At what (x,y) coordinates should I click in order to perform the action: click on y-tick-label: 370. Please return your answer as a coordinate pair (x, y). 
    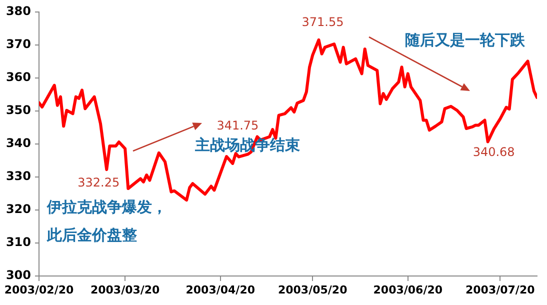
    Looking at the image, I should click on (18, 44).